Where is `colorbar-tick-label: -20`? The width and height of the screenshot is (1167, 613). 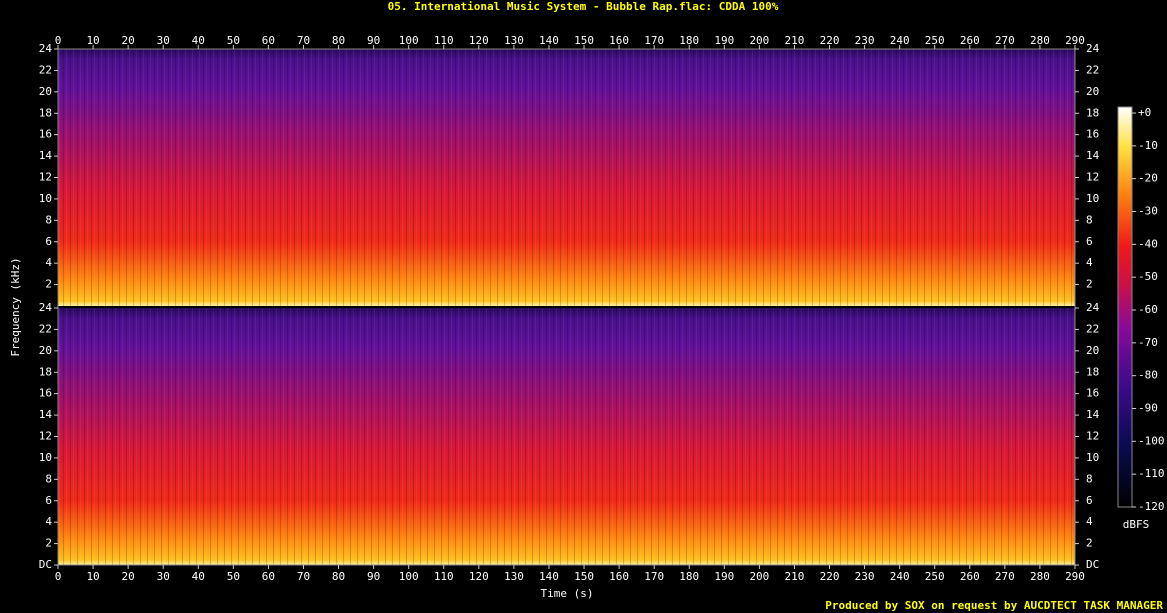 colorbar-tick-label: -20 is located at coordinates (1148, 178).